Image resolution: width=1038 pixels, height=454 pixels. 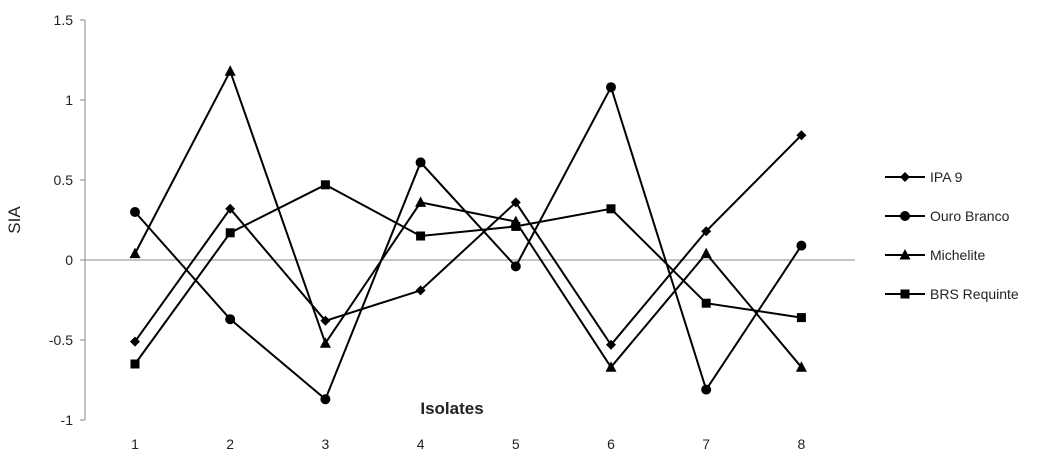 What do you see at coordinates (970, 216) in the screenshot?
I see `legend-label: Ouro Branco` at bounding box center [970, 216].